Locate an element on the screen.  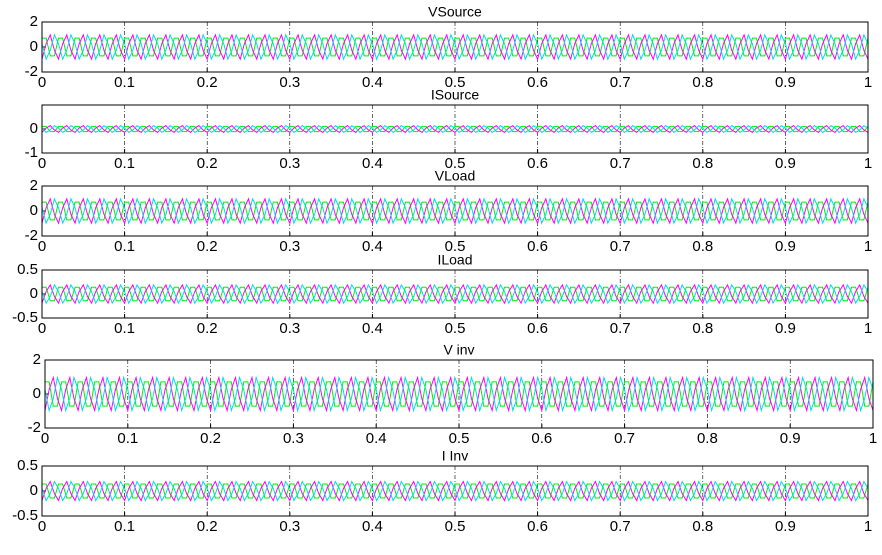
subplot-title: ISource is located at coordinates (455, 95).